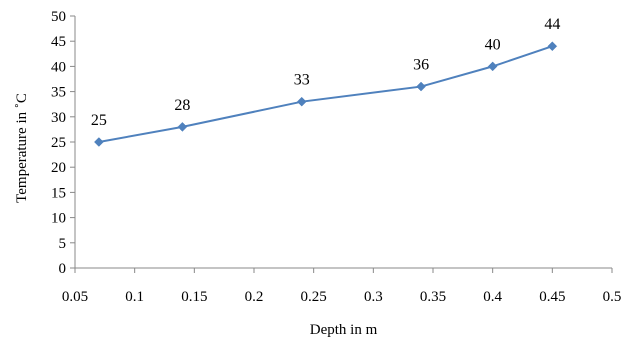  Describe the element at coordinates (134, 297) in the screenshot. I see `x-tick-label: 0.1` at that location.